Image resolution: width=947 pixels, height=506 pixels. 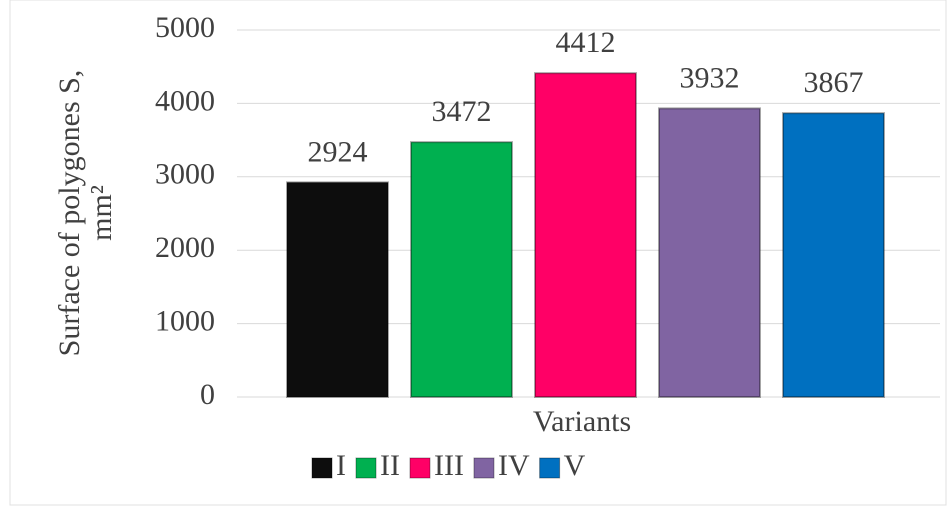 What do you see at coordinates (185, 27) in the screenshot?
I see `y-tick-label: 5000` at bounding box center [185, 27].